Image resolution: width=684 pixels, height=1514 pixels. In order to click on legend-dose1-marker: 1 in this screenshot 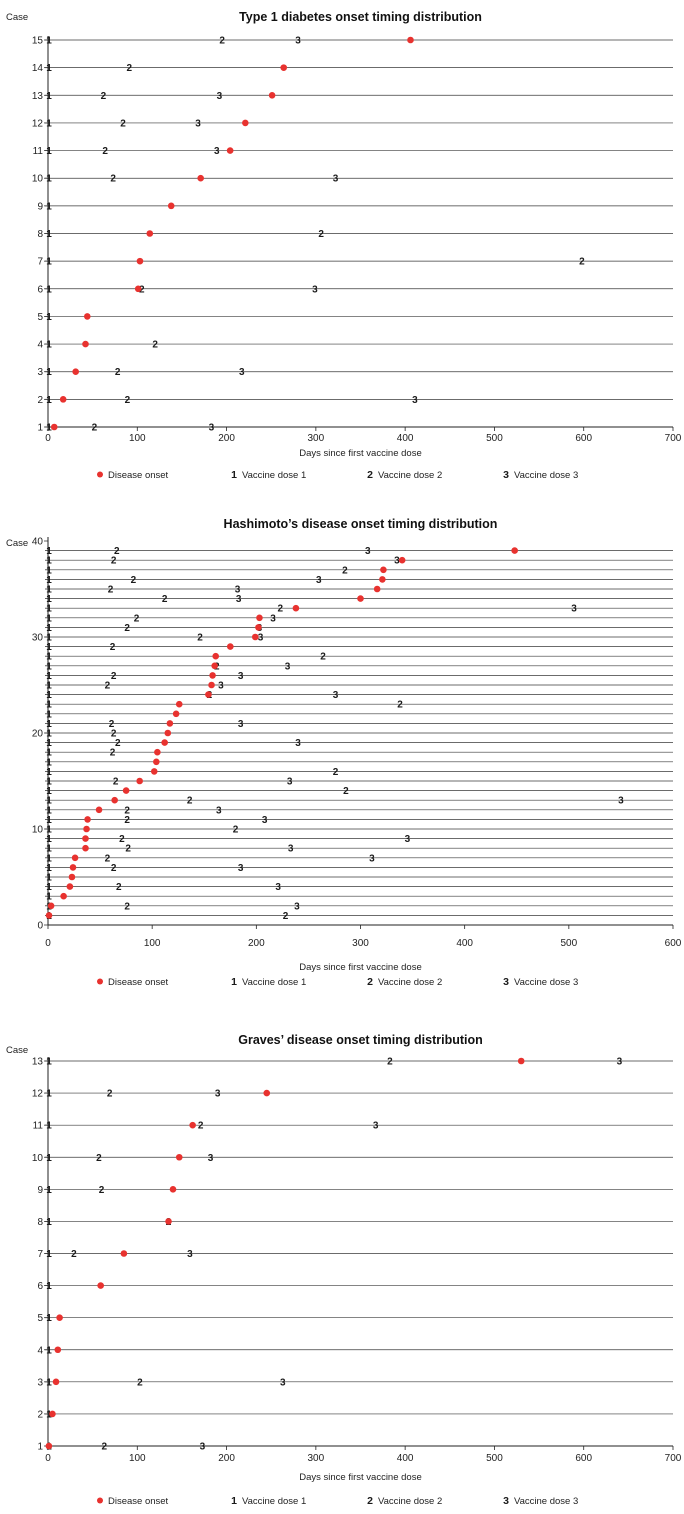, I will do `click(234, 982)`.